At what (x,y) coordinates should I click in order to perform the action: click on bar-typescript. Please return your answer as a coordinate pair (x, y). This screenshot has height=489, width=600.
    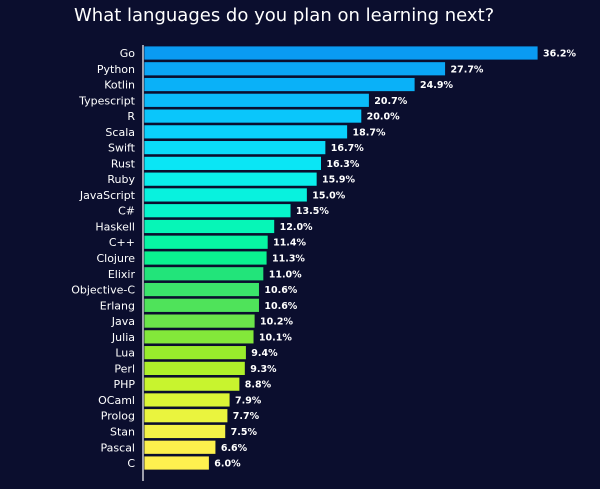
    Looking at the image, I should click on (256, 100).